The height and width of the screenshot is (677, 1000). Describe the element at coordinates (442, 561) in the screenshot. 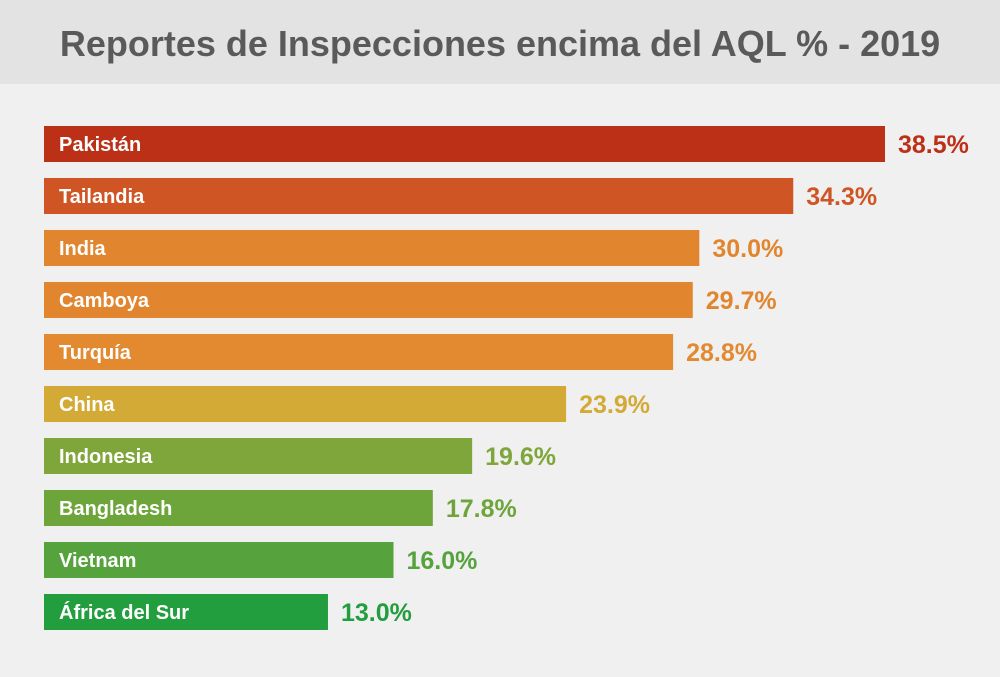

I see `value-label: 16.0%` at that location.